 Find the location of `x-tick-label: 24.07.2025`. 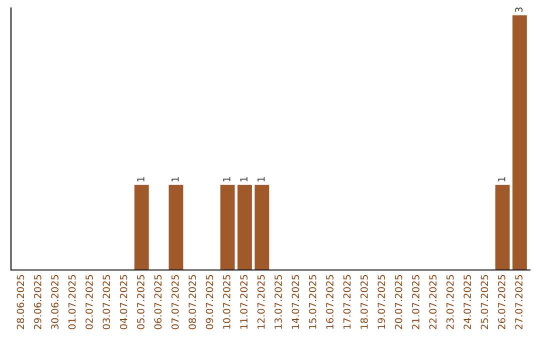

x-tick-label: 24.07.2025 is located at coordinates (467, 302).